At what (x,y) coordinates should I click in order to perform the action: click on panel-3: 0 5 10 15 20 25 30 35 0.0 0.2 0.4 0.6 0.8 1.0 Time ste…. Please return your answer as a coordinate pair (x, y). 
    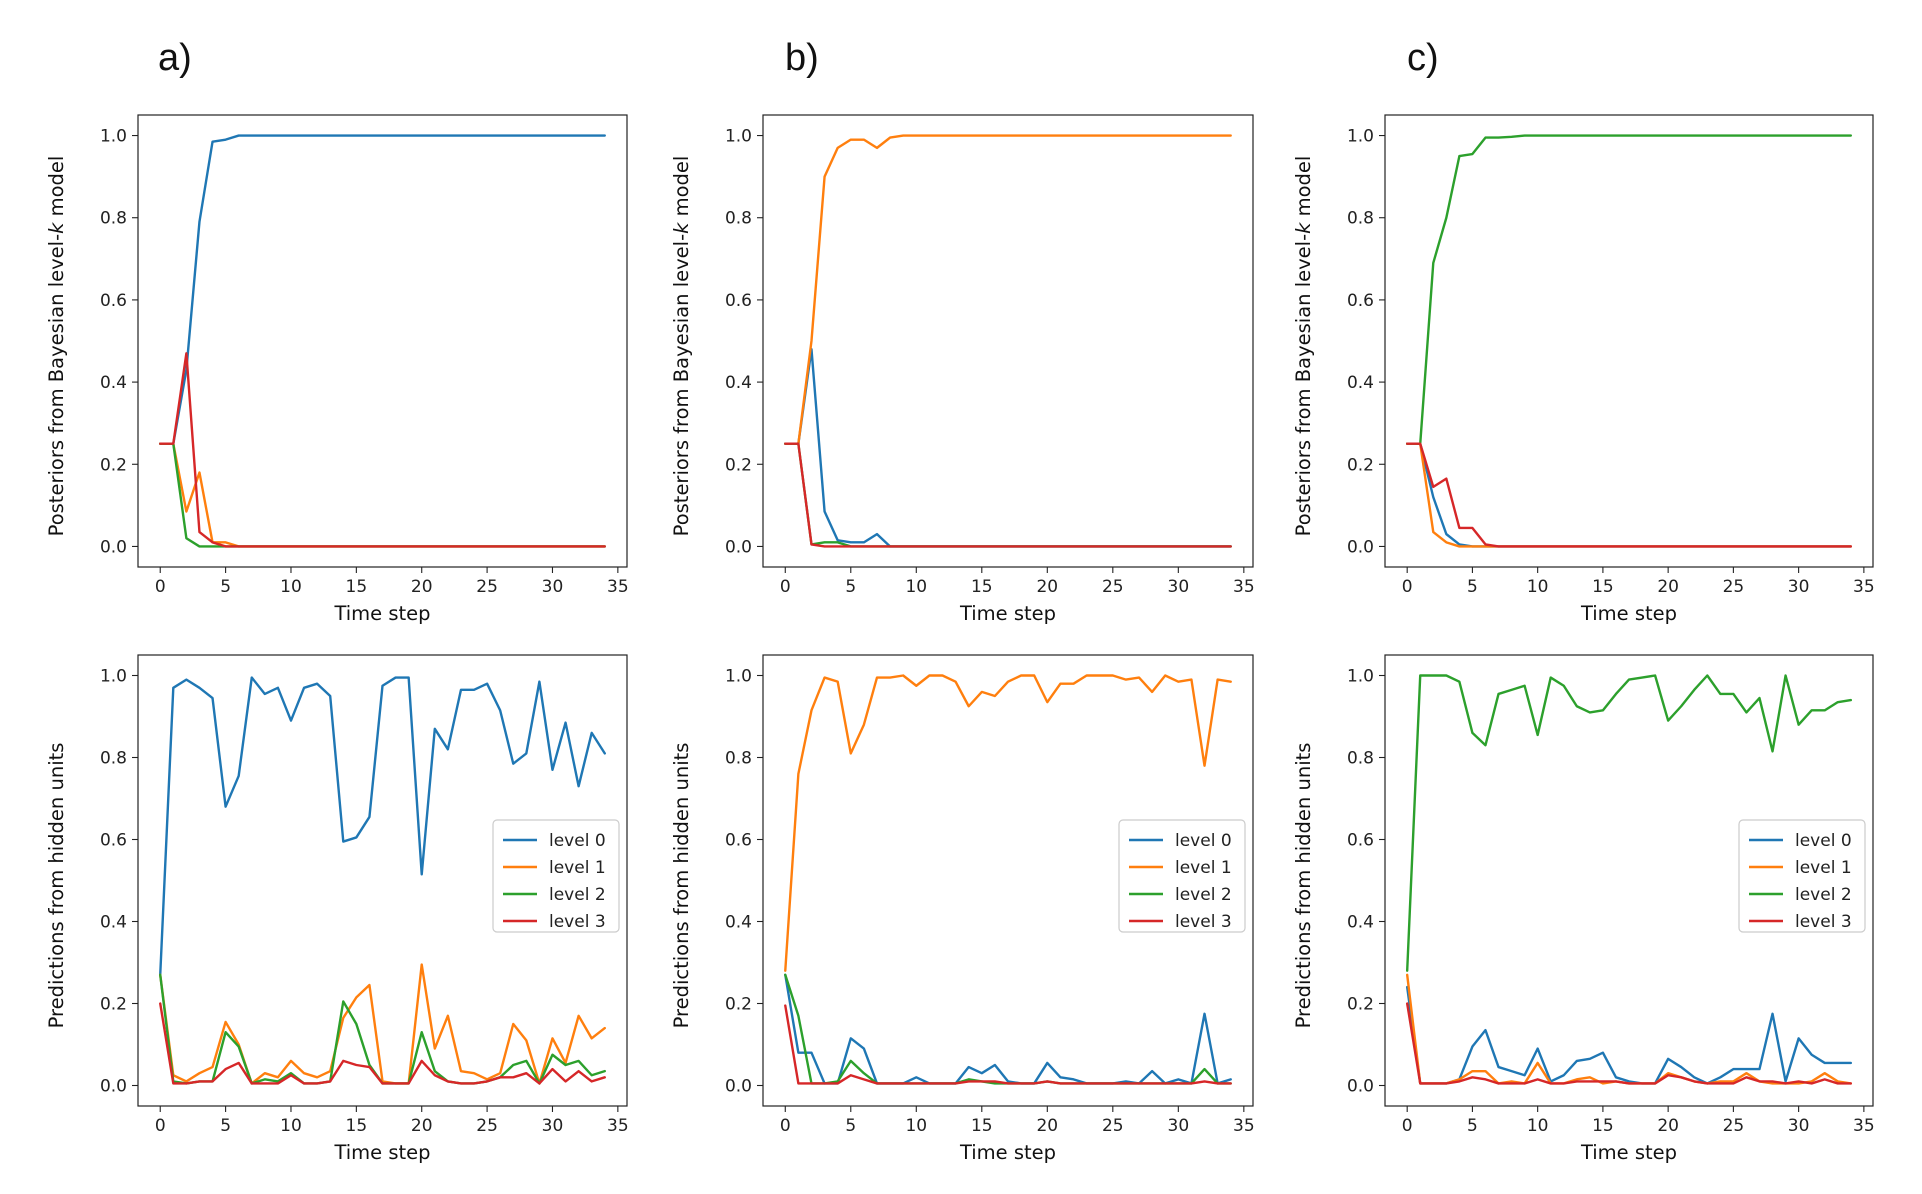
    Looking at the image, I should click on (1583, 331).